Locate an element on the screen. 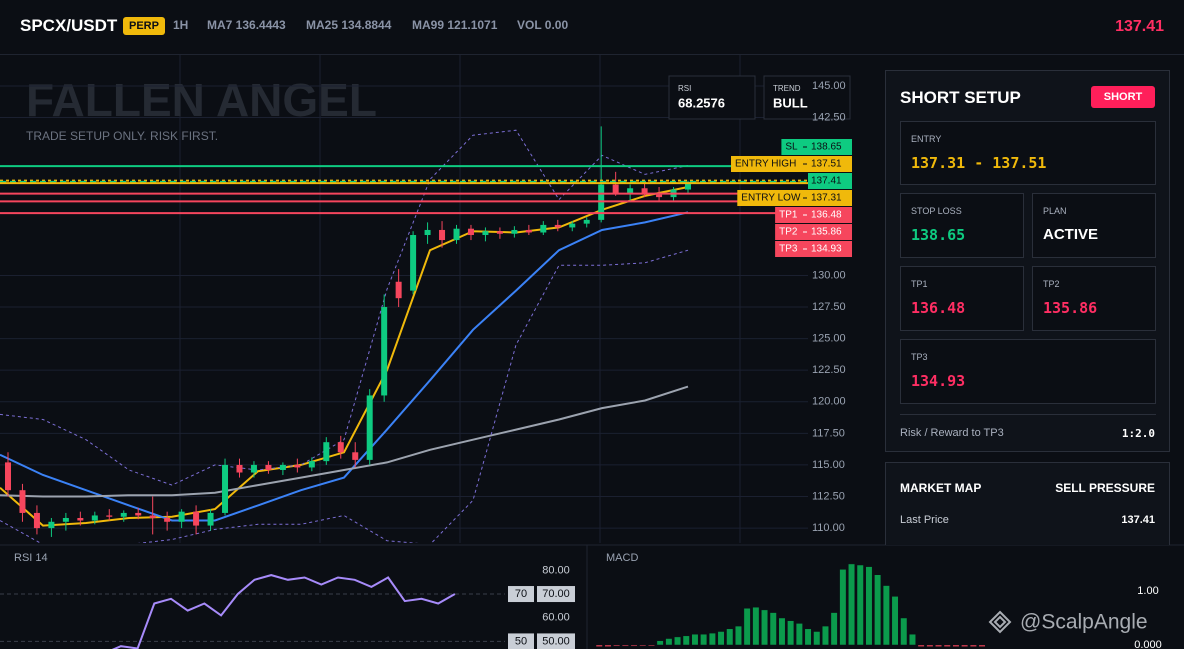 This screenshot has width=1184, height=649. badge: PERP is located at coordinates (144, 26).